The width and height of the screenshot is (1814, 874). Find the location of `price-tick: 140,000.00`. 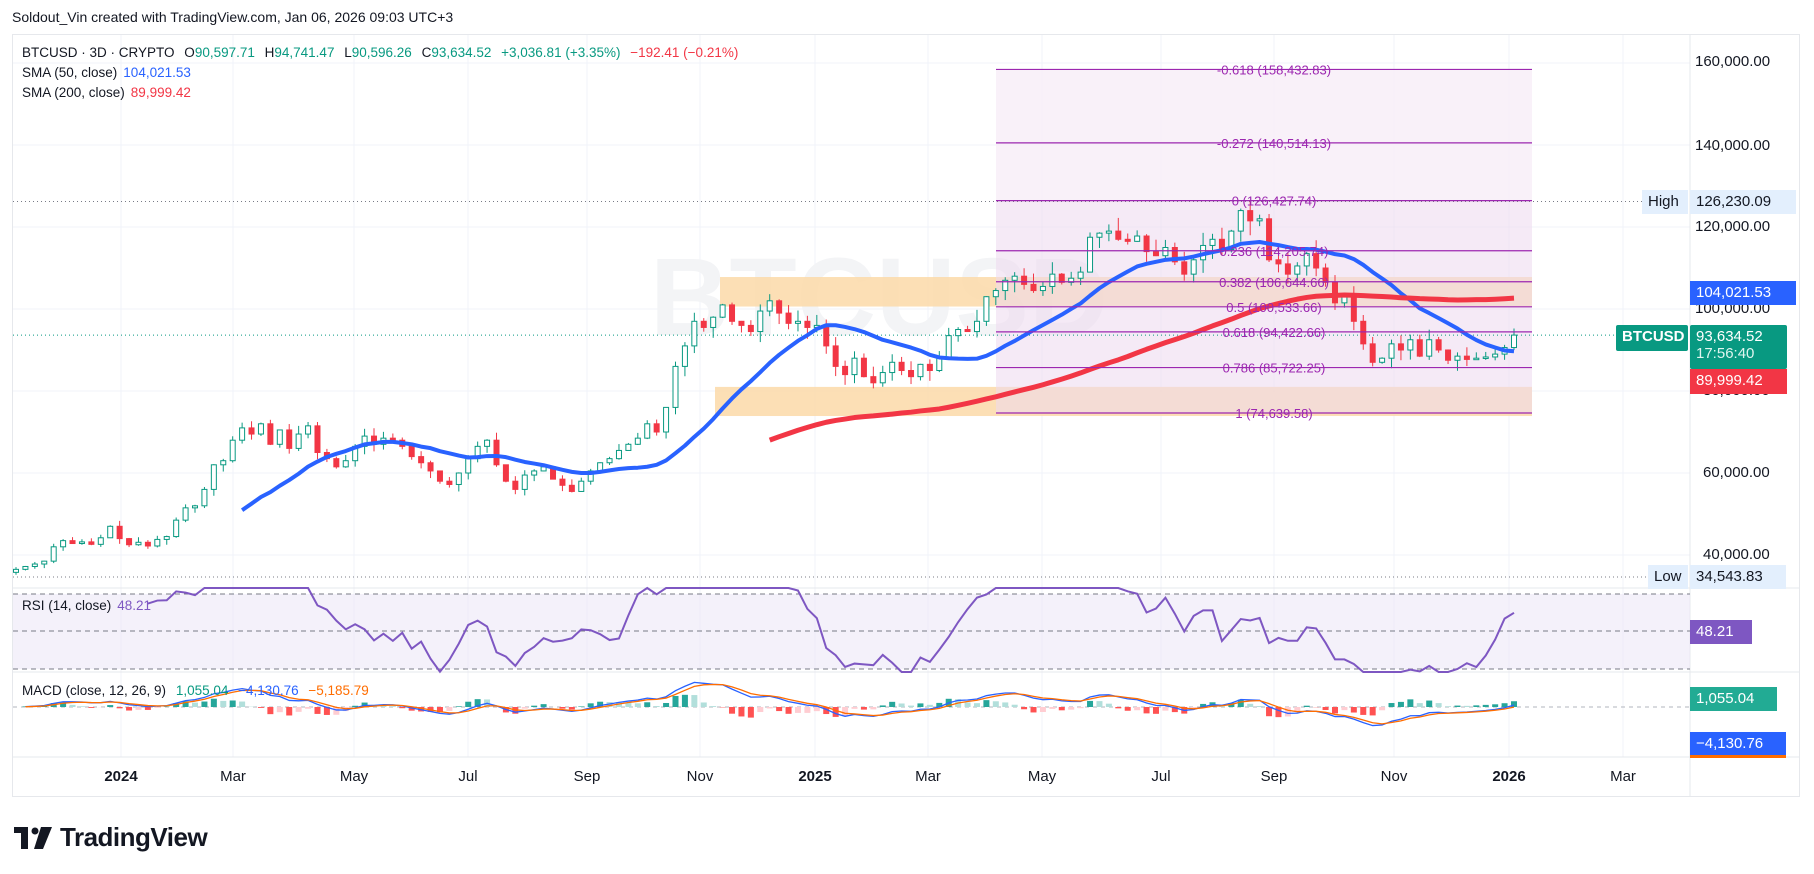

price-tick: 140,000.00 is located at coordinates (1733, 145).